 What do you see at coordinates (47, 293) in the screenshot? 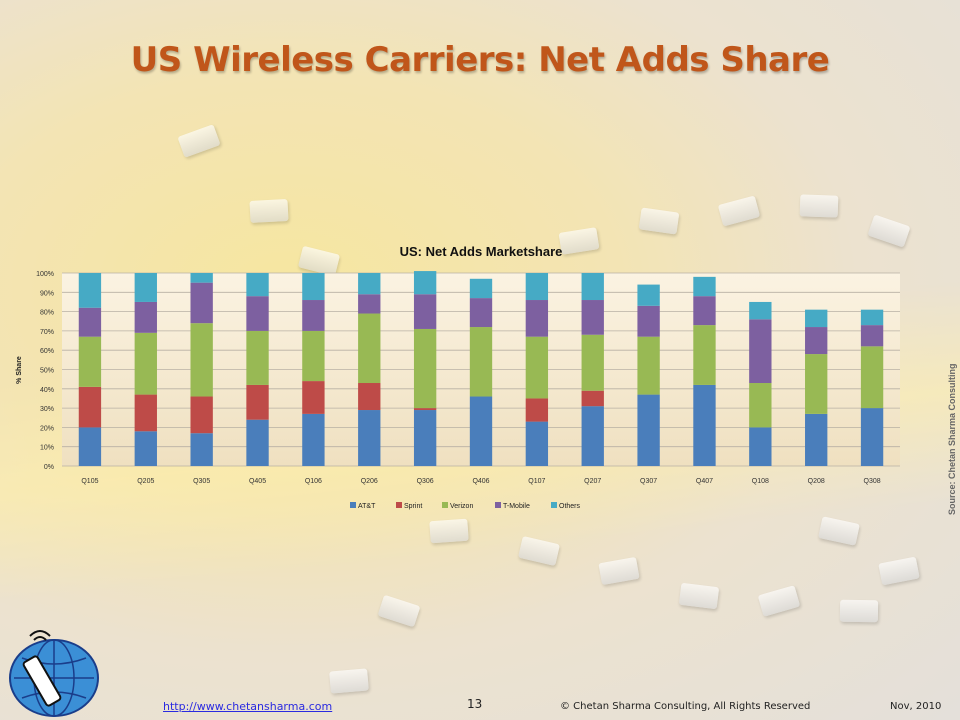
I see `y-tick-label: 90%` at bounding box center [47, 293].